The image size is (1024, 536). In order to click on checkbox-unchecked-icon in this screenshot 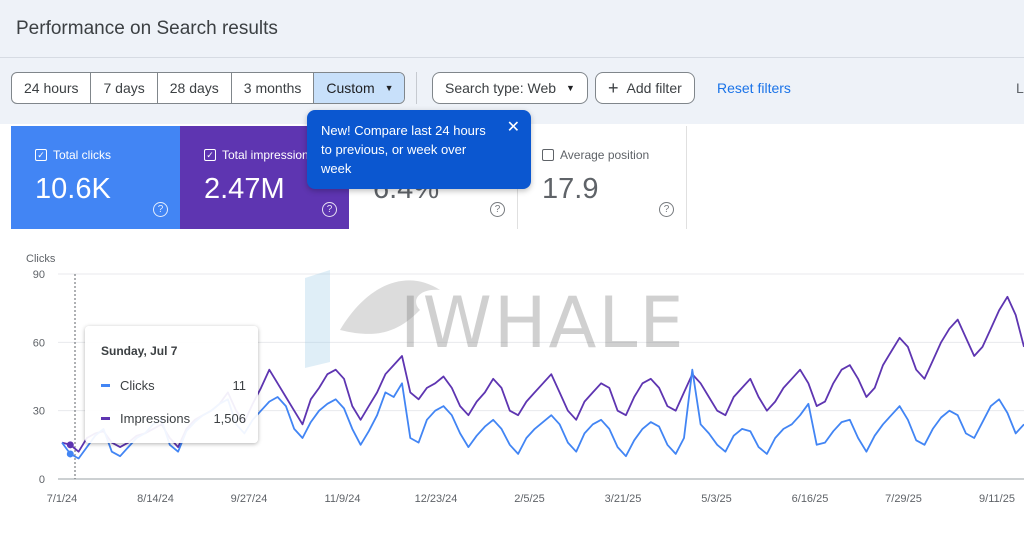, I will do `click(548, 155)`.